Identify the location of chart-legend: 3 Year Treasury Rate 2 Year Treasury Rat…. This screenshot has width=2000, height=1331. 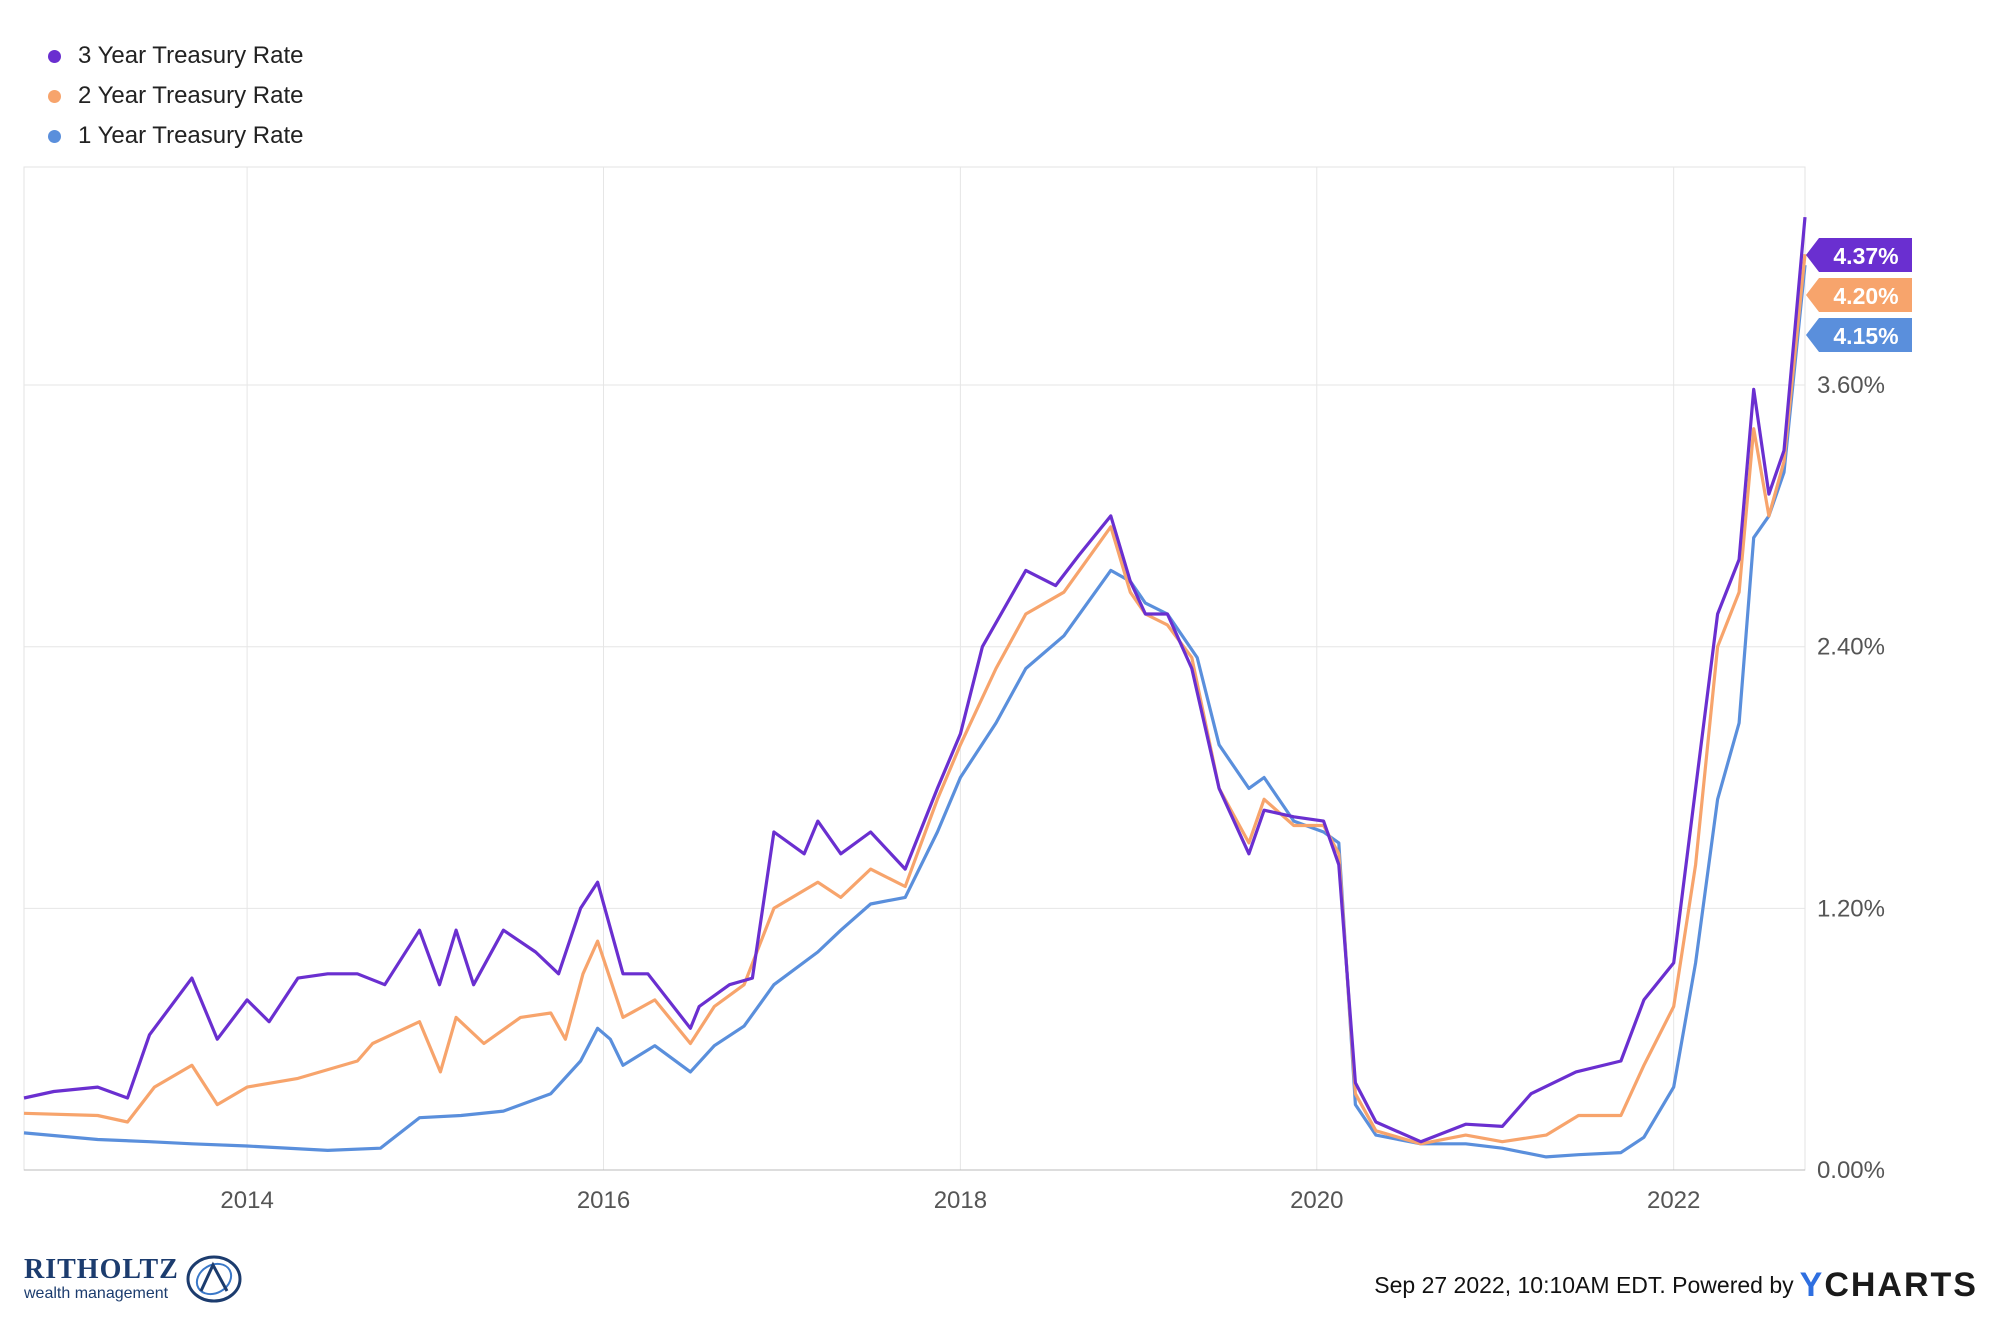
(175, 96).